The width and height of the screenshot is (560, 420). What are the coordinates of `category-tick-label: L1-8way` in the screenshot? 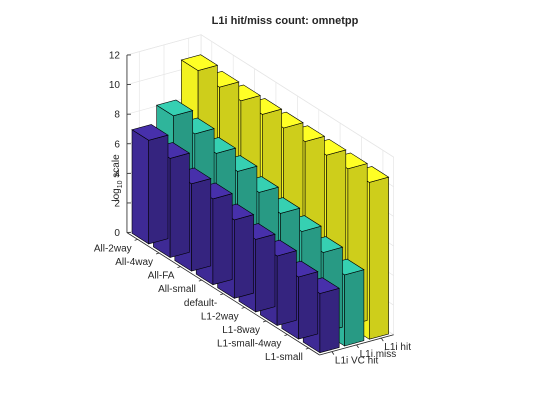 It's located at (241, 330).